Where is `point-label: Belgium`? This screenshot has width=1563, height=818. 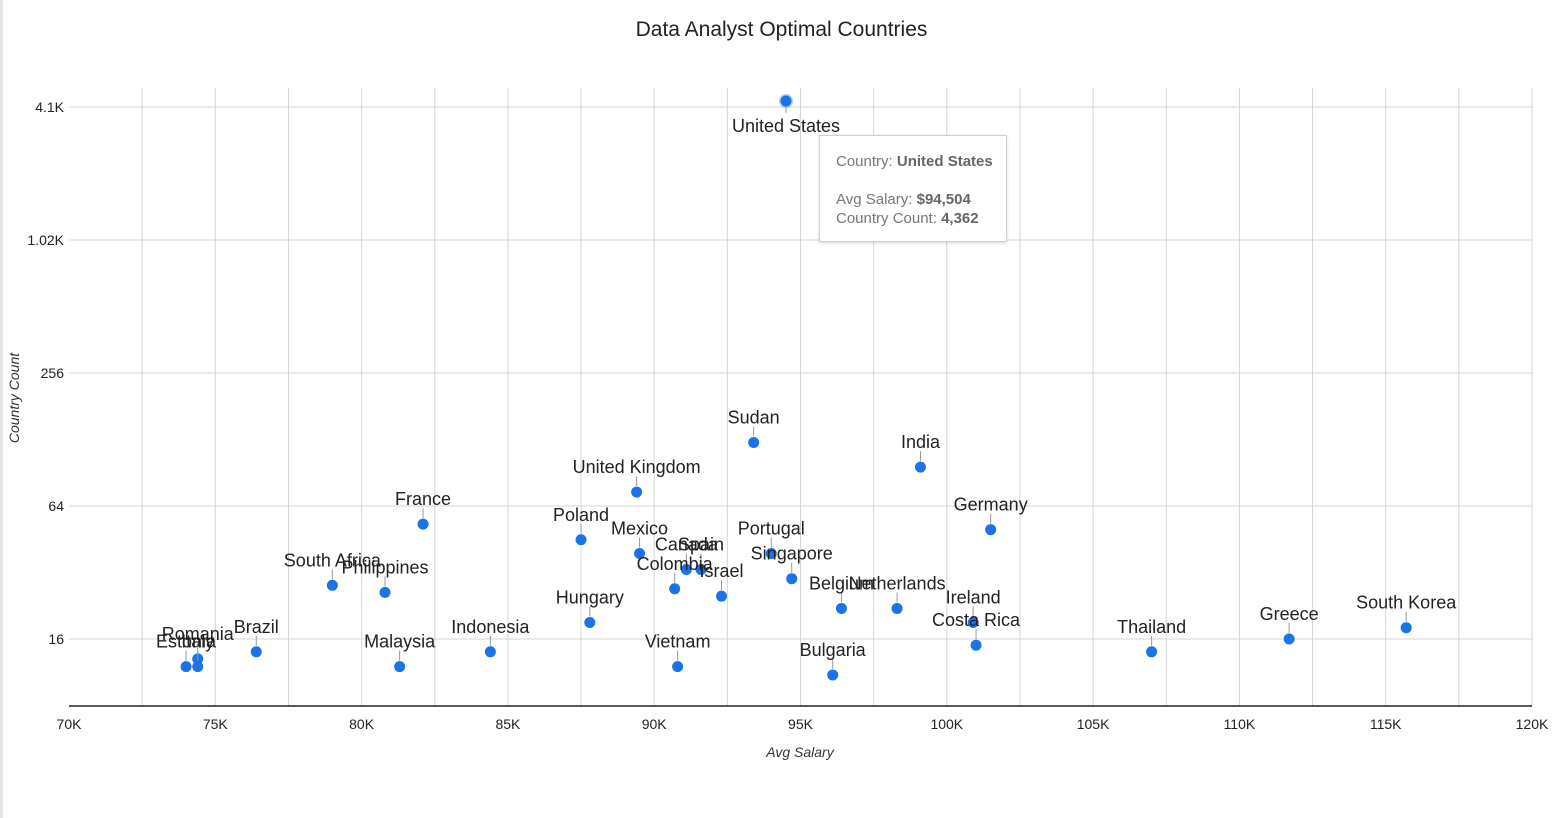
point-label: Belgium is located at coordinates (841, 583).